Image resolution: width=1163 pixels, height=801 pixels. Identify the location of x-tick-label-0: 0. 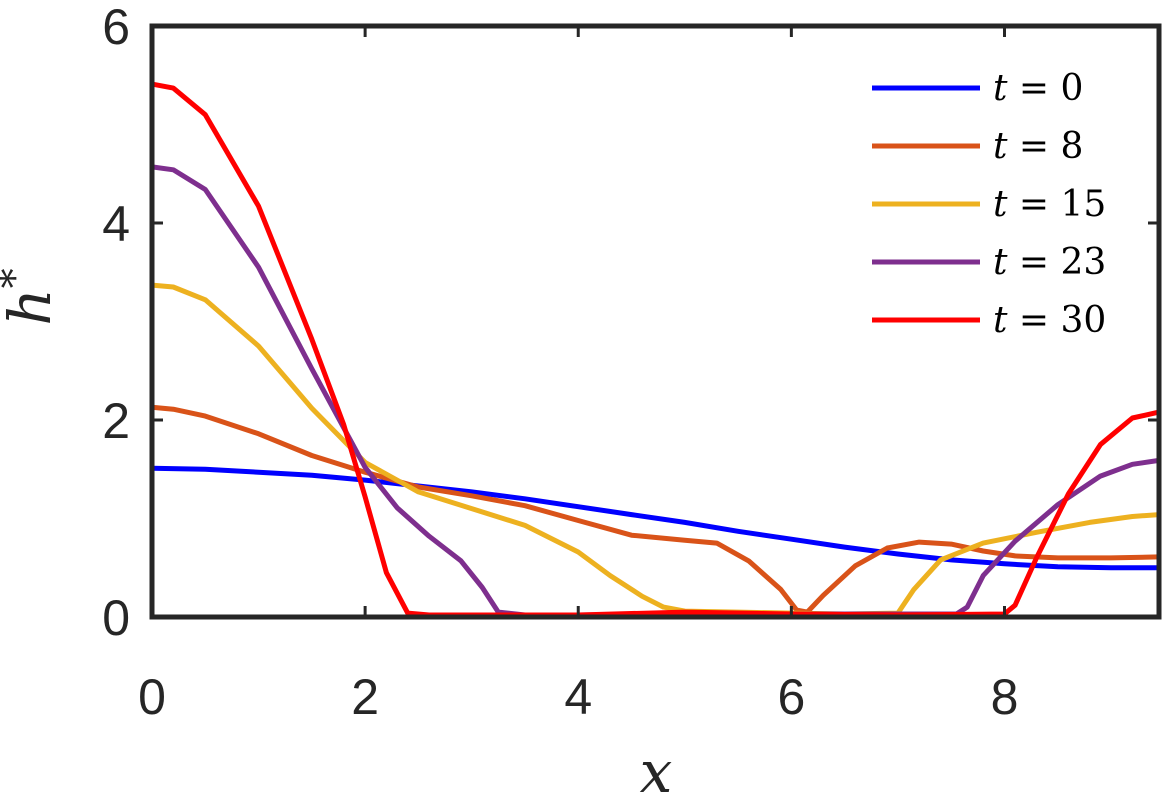
(152, 697).